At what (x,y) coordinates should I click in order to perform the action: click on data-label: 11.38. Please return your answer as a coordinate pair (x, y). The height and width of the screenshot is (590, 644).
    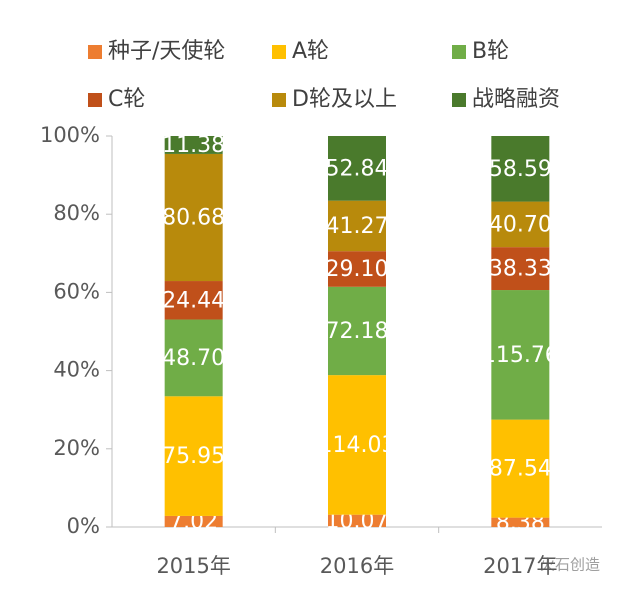
    Looking at the image, I should click on (193, 145).